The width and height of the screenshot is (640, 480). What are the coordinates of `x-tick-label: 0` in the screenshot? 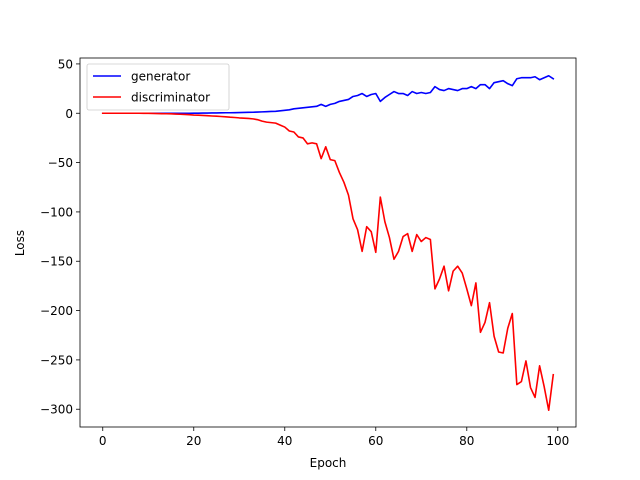 It's located at (103, 441).